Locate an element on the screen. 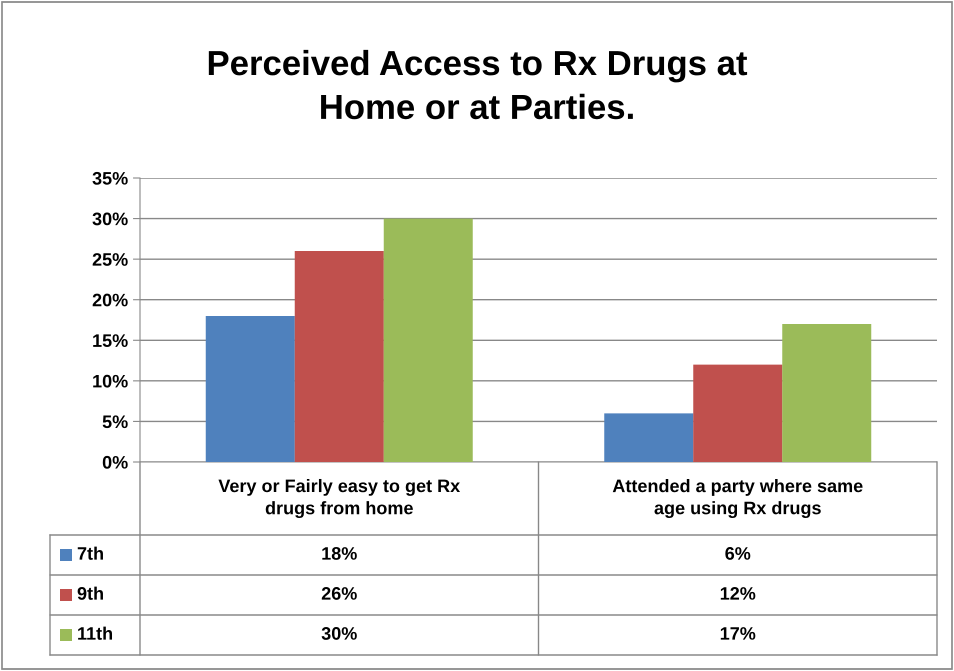 Image resolution: width=954 pixels, height=671 pixels. text: 26% is located at coordinates (339, 593).